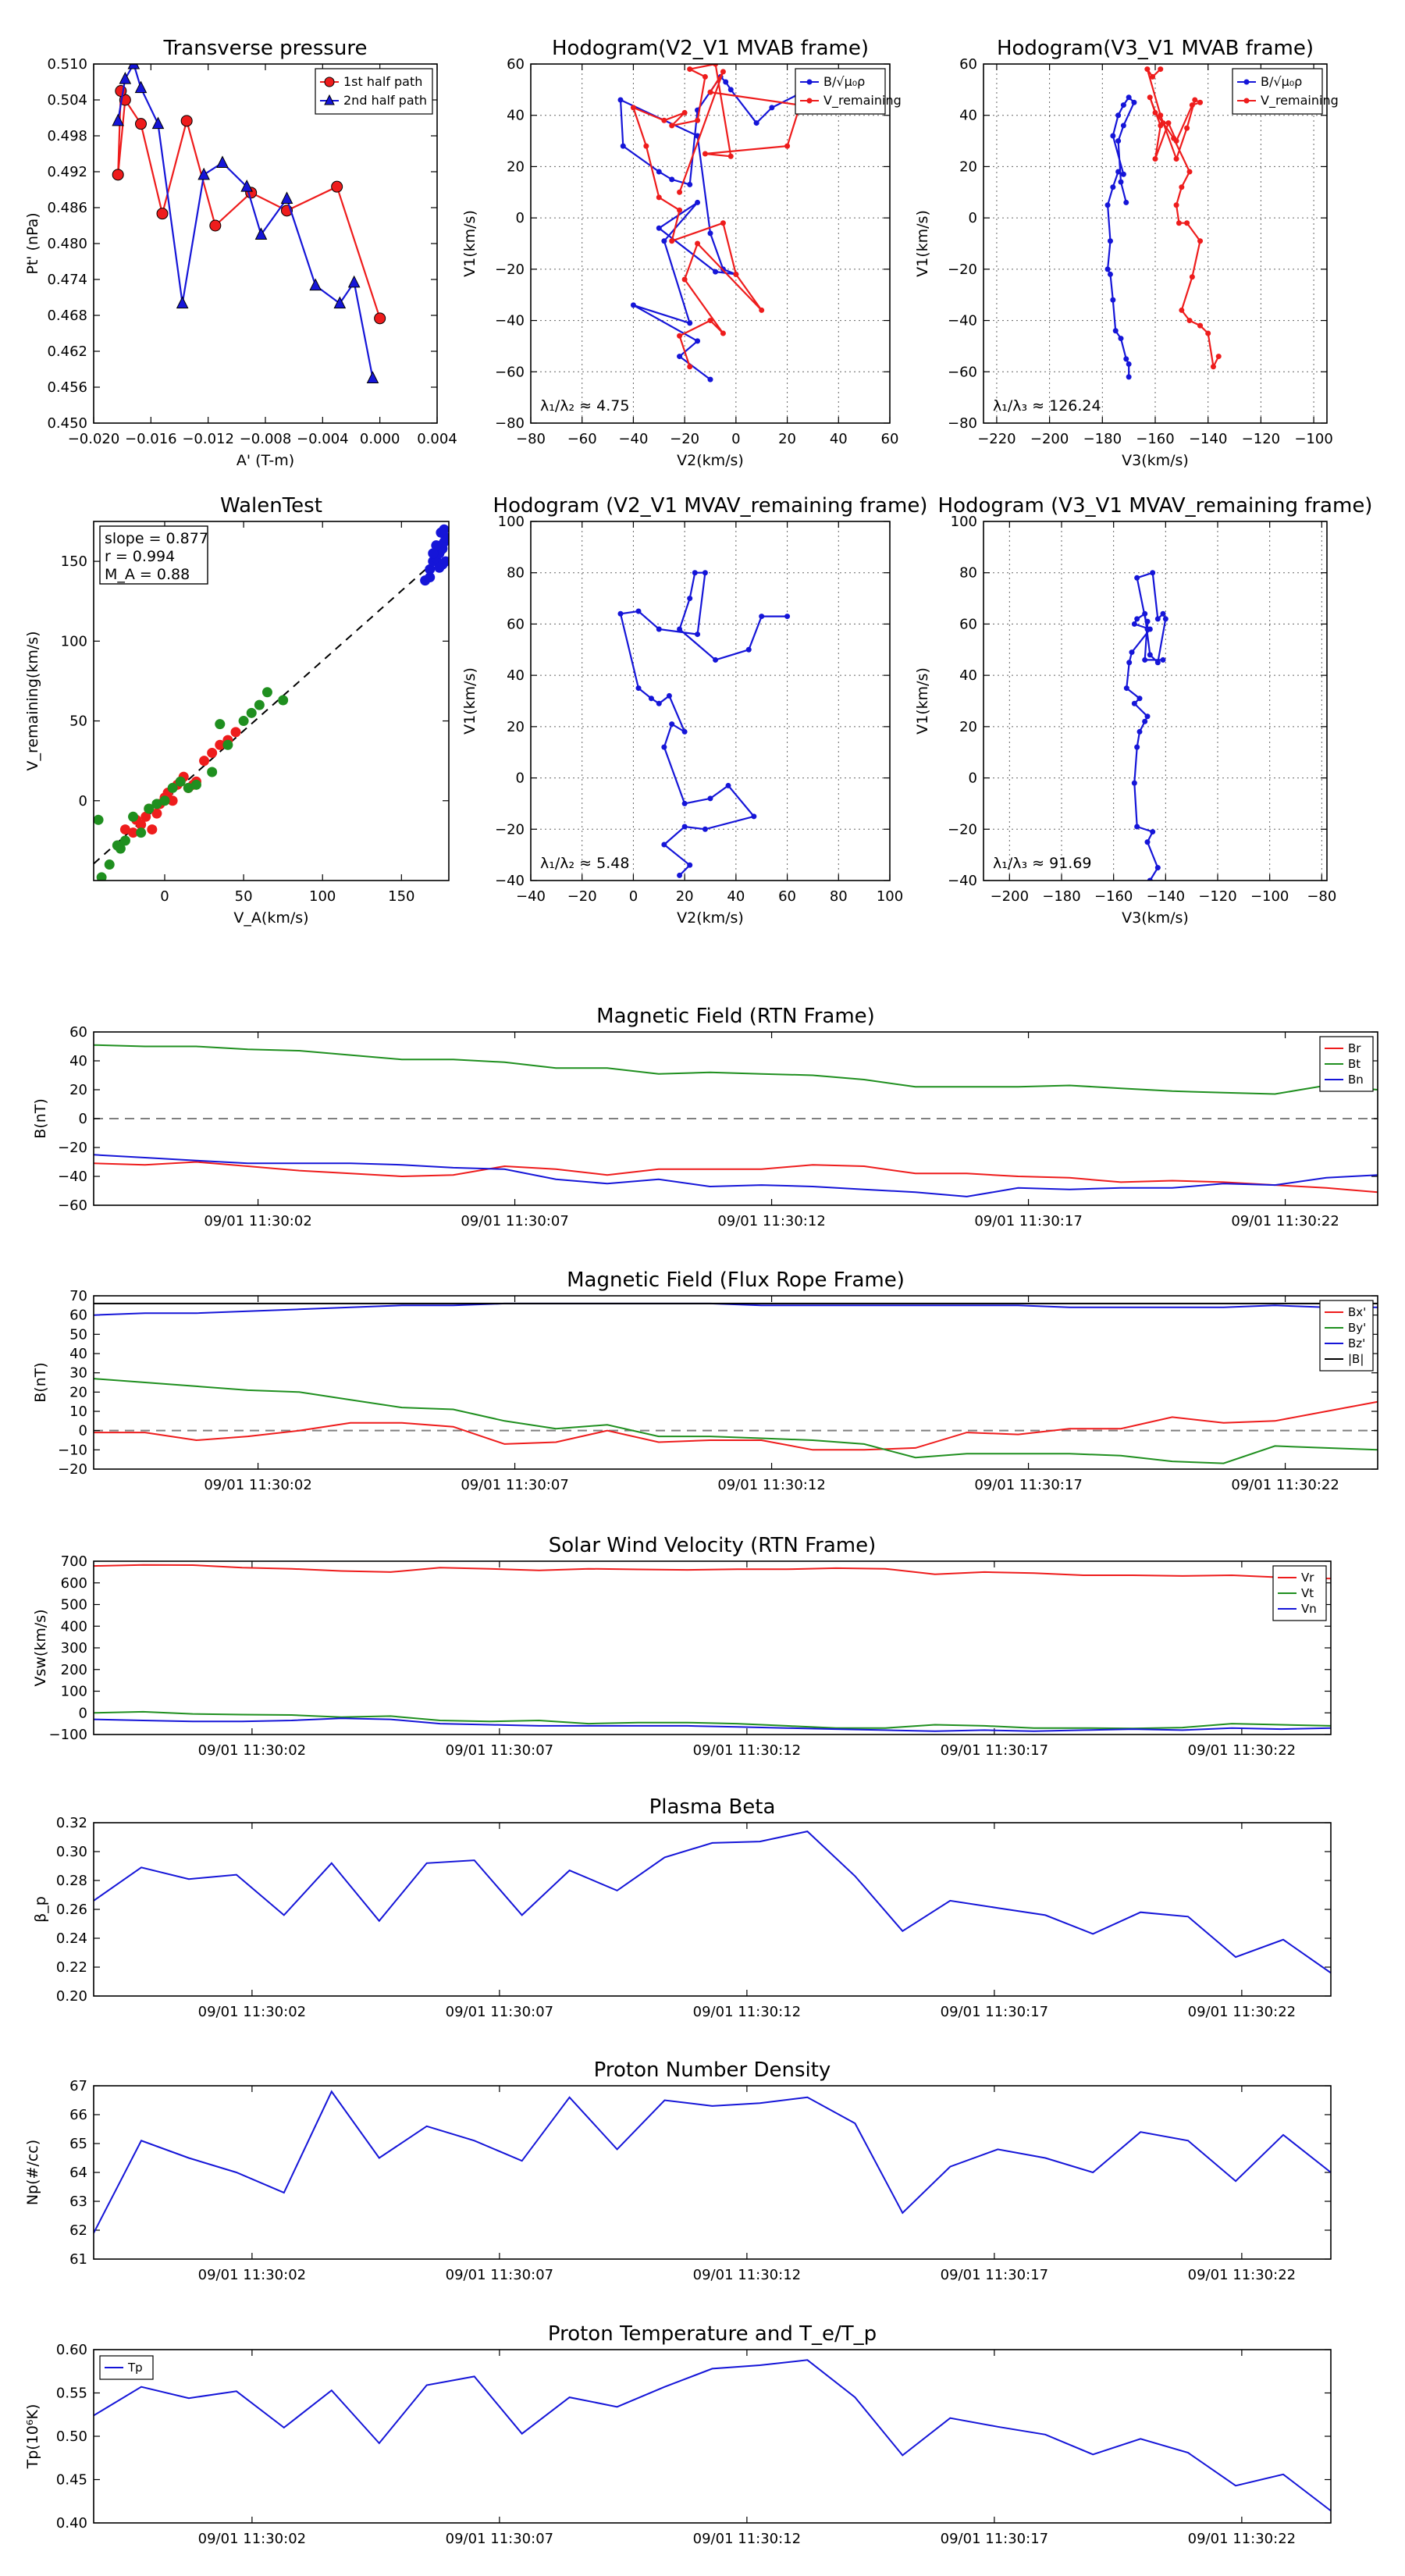 The width and height of the screenshot is (1405, 2576). Describe the element at coordinates (74, 1648) in the screenshot. I see `y-tick-label: 300` at that location.